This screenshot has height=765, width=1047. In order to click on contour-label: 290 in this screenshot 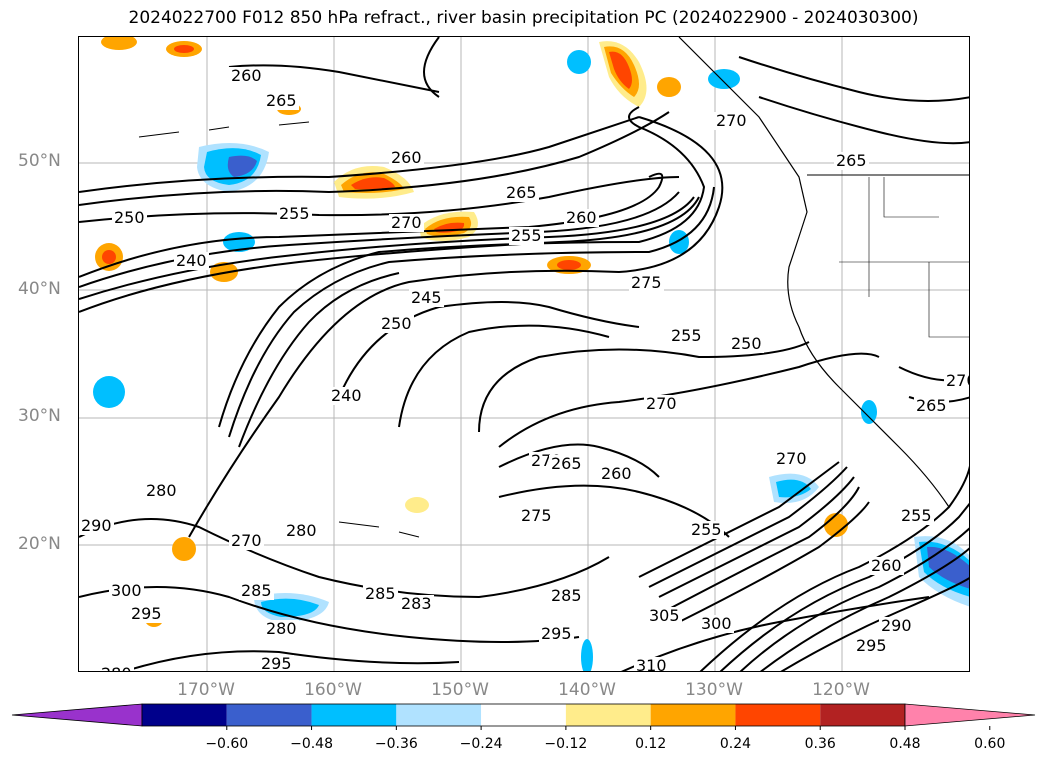, I will do `click(96, 525)`.